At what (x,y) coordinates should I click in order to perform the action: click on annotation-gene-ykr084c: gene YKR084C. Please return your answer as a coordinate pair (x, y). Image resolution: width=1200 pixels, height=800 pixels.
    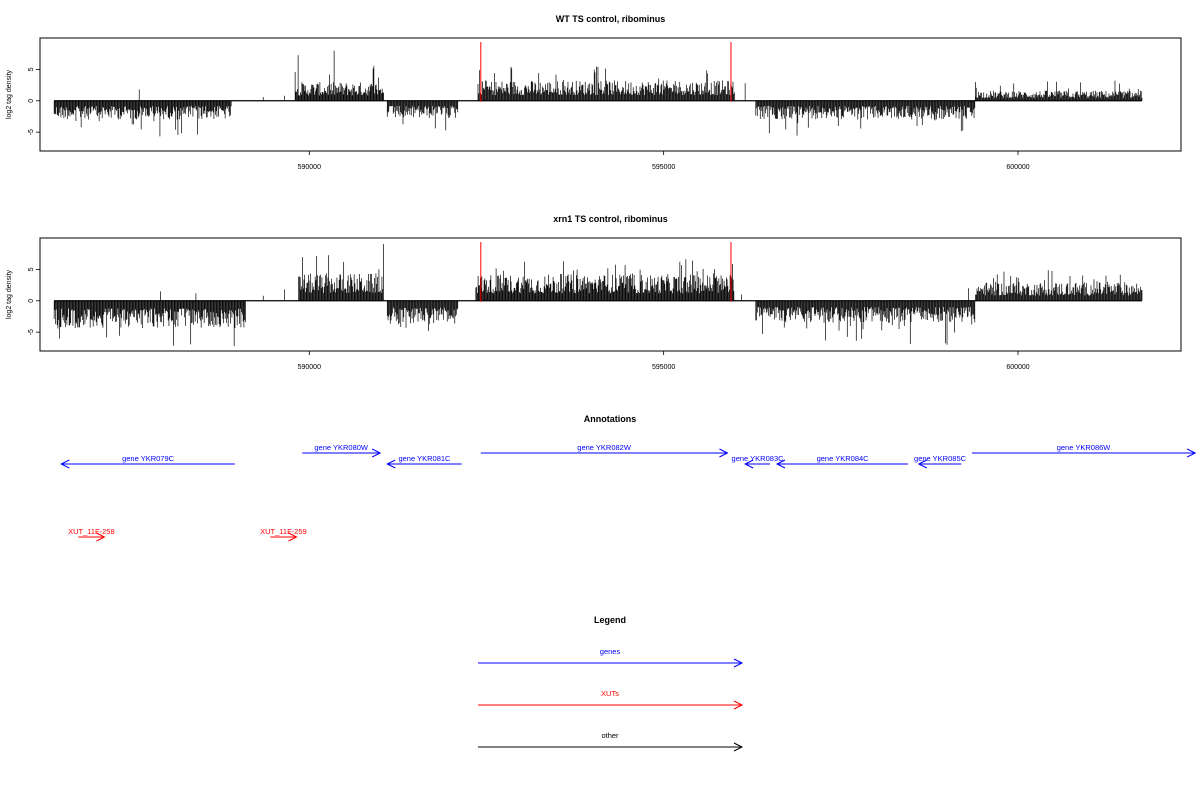
    Looking at the image, I should click on (842, 461).